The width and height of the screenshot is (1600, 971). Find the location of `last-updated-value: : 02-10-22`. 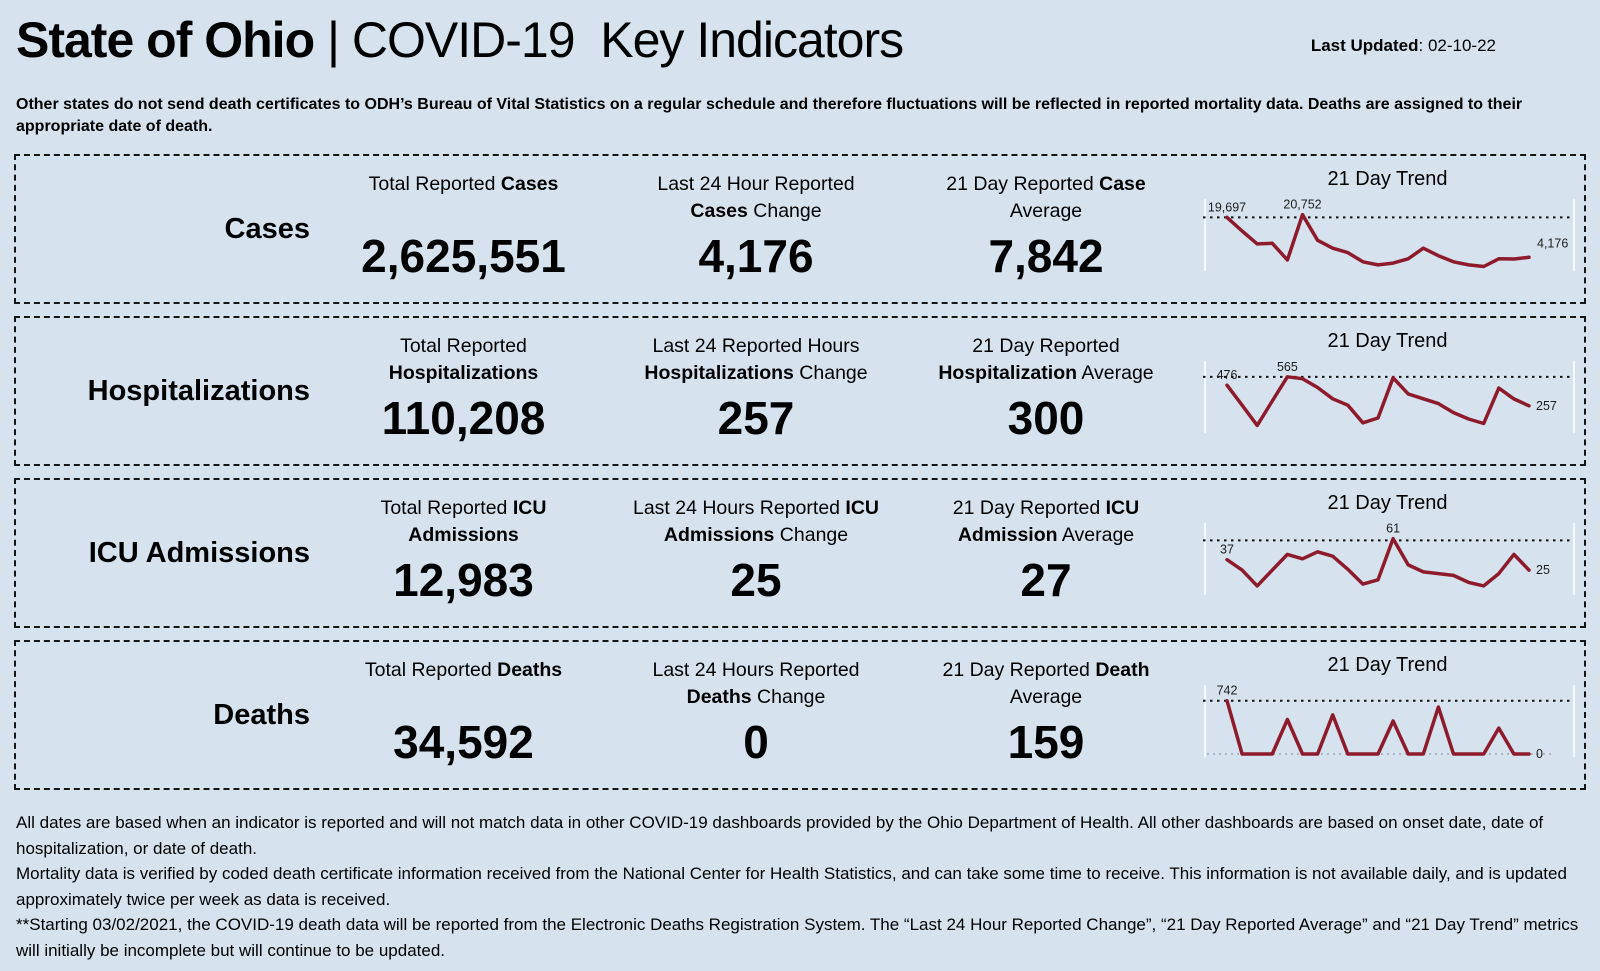

last-updated-value: : 02-10-22 is located at coordinates (1457, 45).